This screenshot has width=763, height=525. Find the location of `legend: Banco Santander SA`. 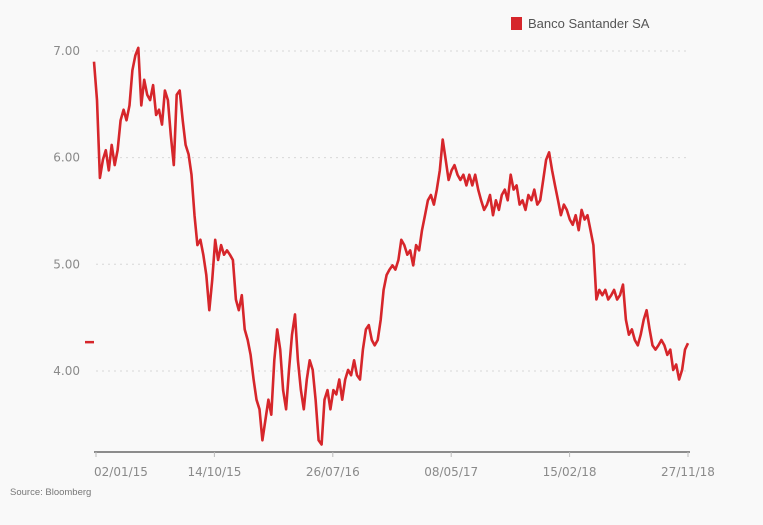

legend: Banco Santander SA is located at coordinates (580, 23).